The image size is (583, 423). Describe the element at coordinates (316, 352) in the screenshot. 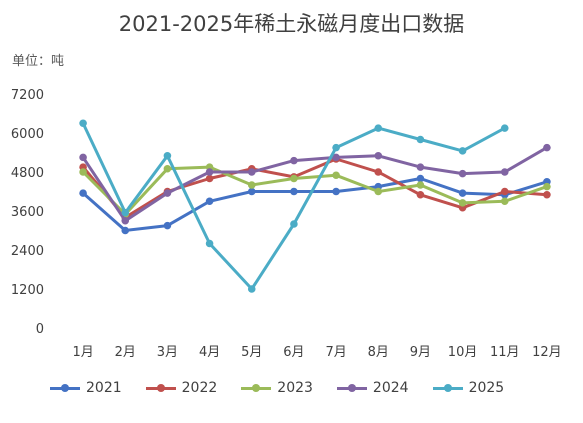

I see `x-axis: 1月 2月 3月 4月 5月 6月 7月 8月 9月 10月 11月 12月` at that location.